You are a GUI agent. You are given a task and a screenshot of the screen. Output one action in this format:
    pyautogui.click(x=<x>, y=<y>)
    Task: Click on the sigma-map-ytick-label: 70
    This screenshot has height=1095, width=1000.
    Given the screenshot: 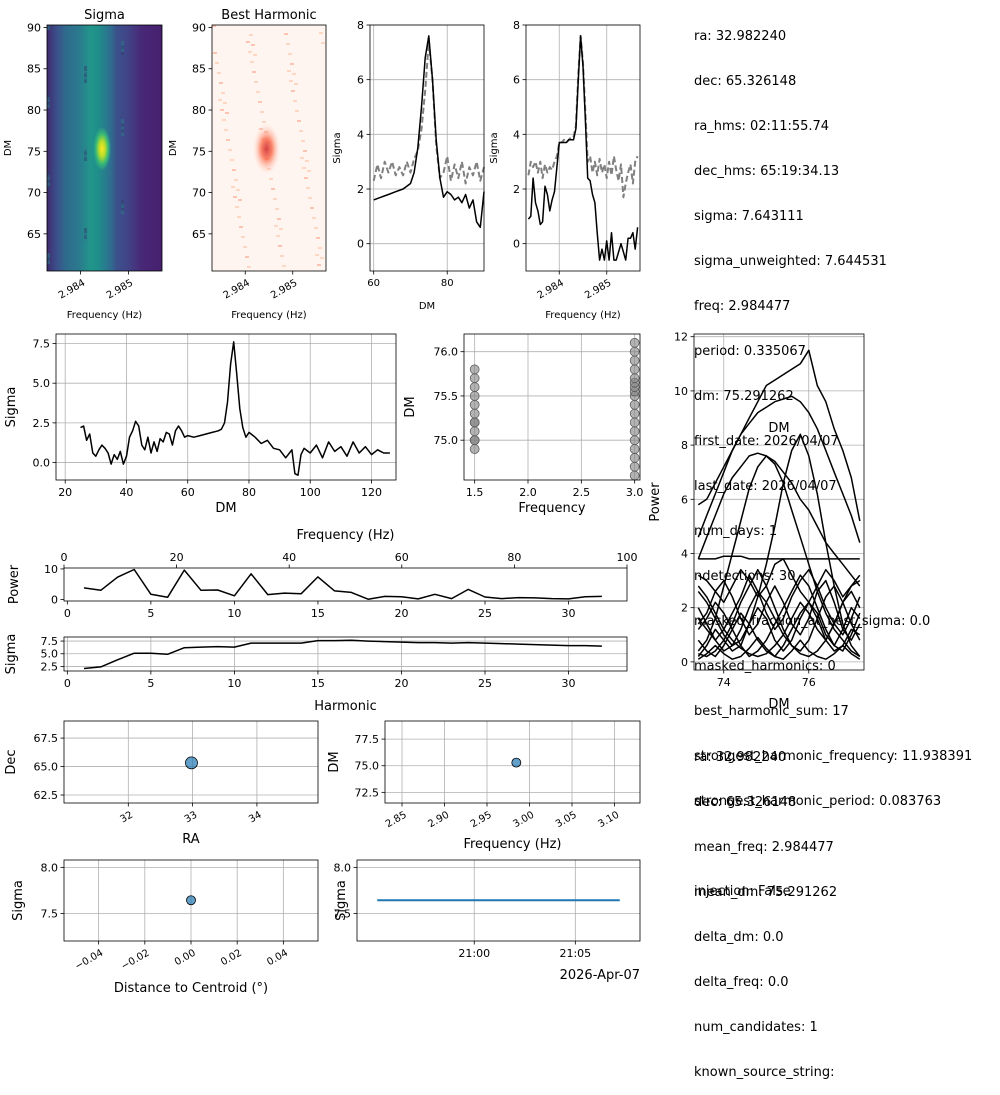 What is the action you would take?
    pyautogui.click(x=34, y=193)
    